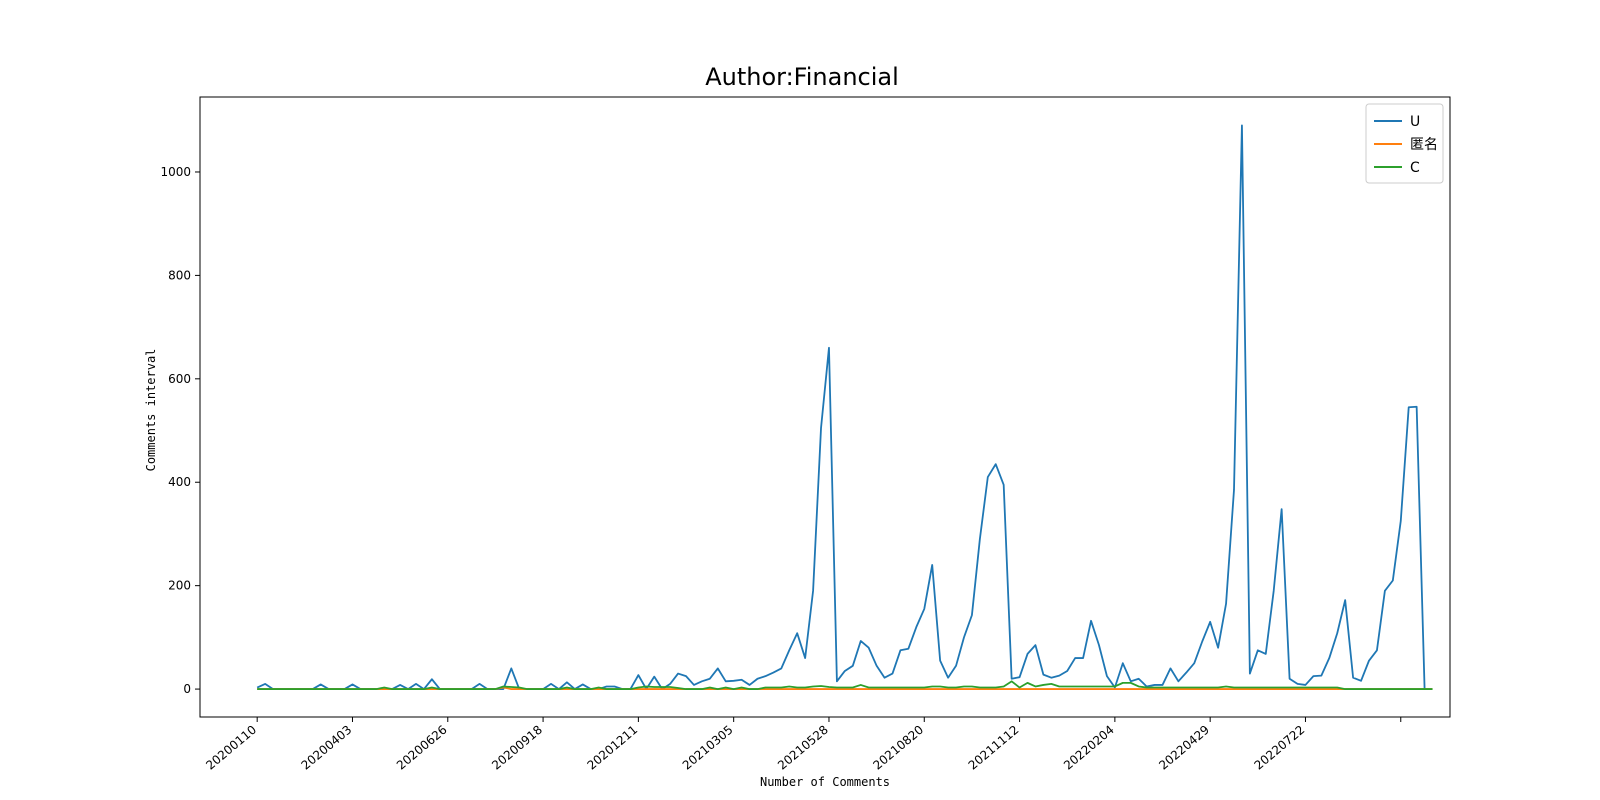  I want to click on y-tick-label: 1000, so click(175, 172).